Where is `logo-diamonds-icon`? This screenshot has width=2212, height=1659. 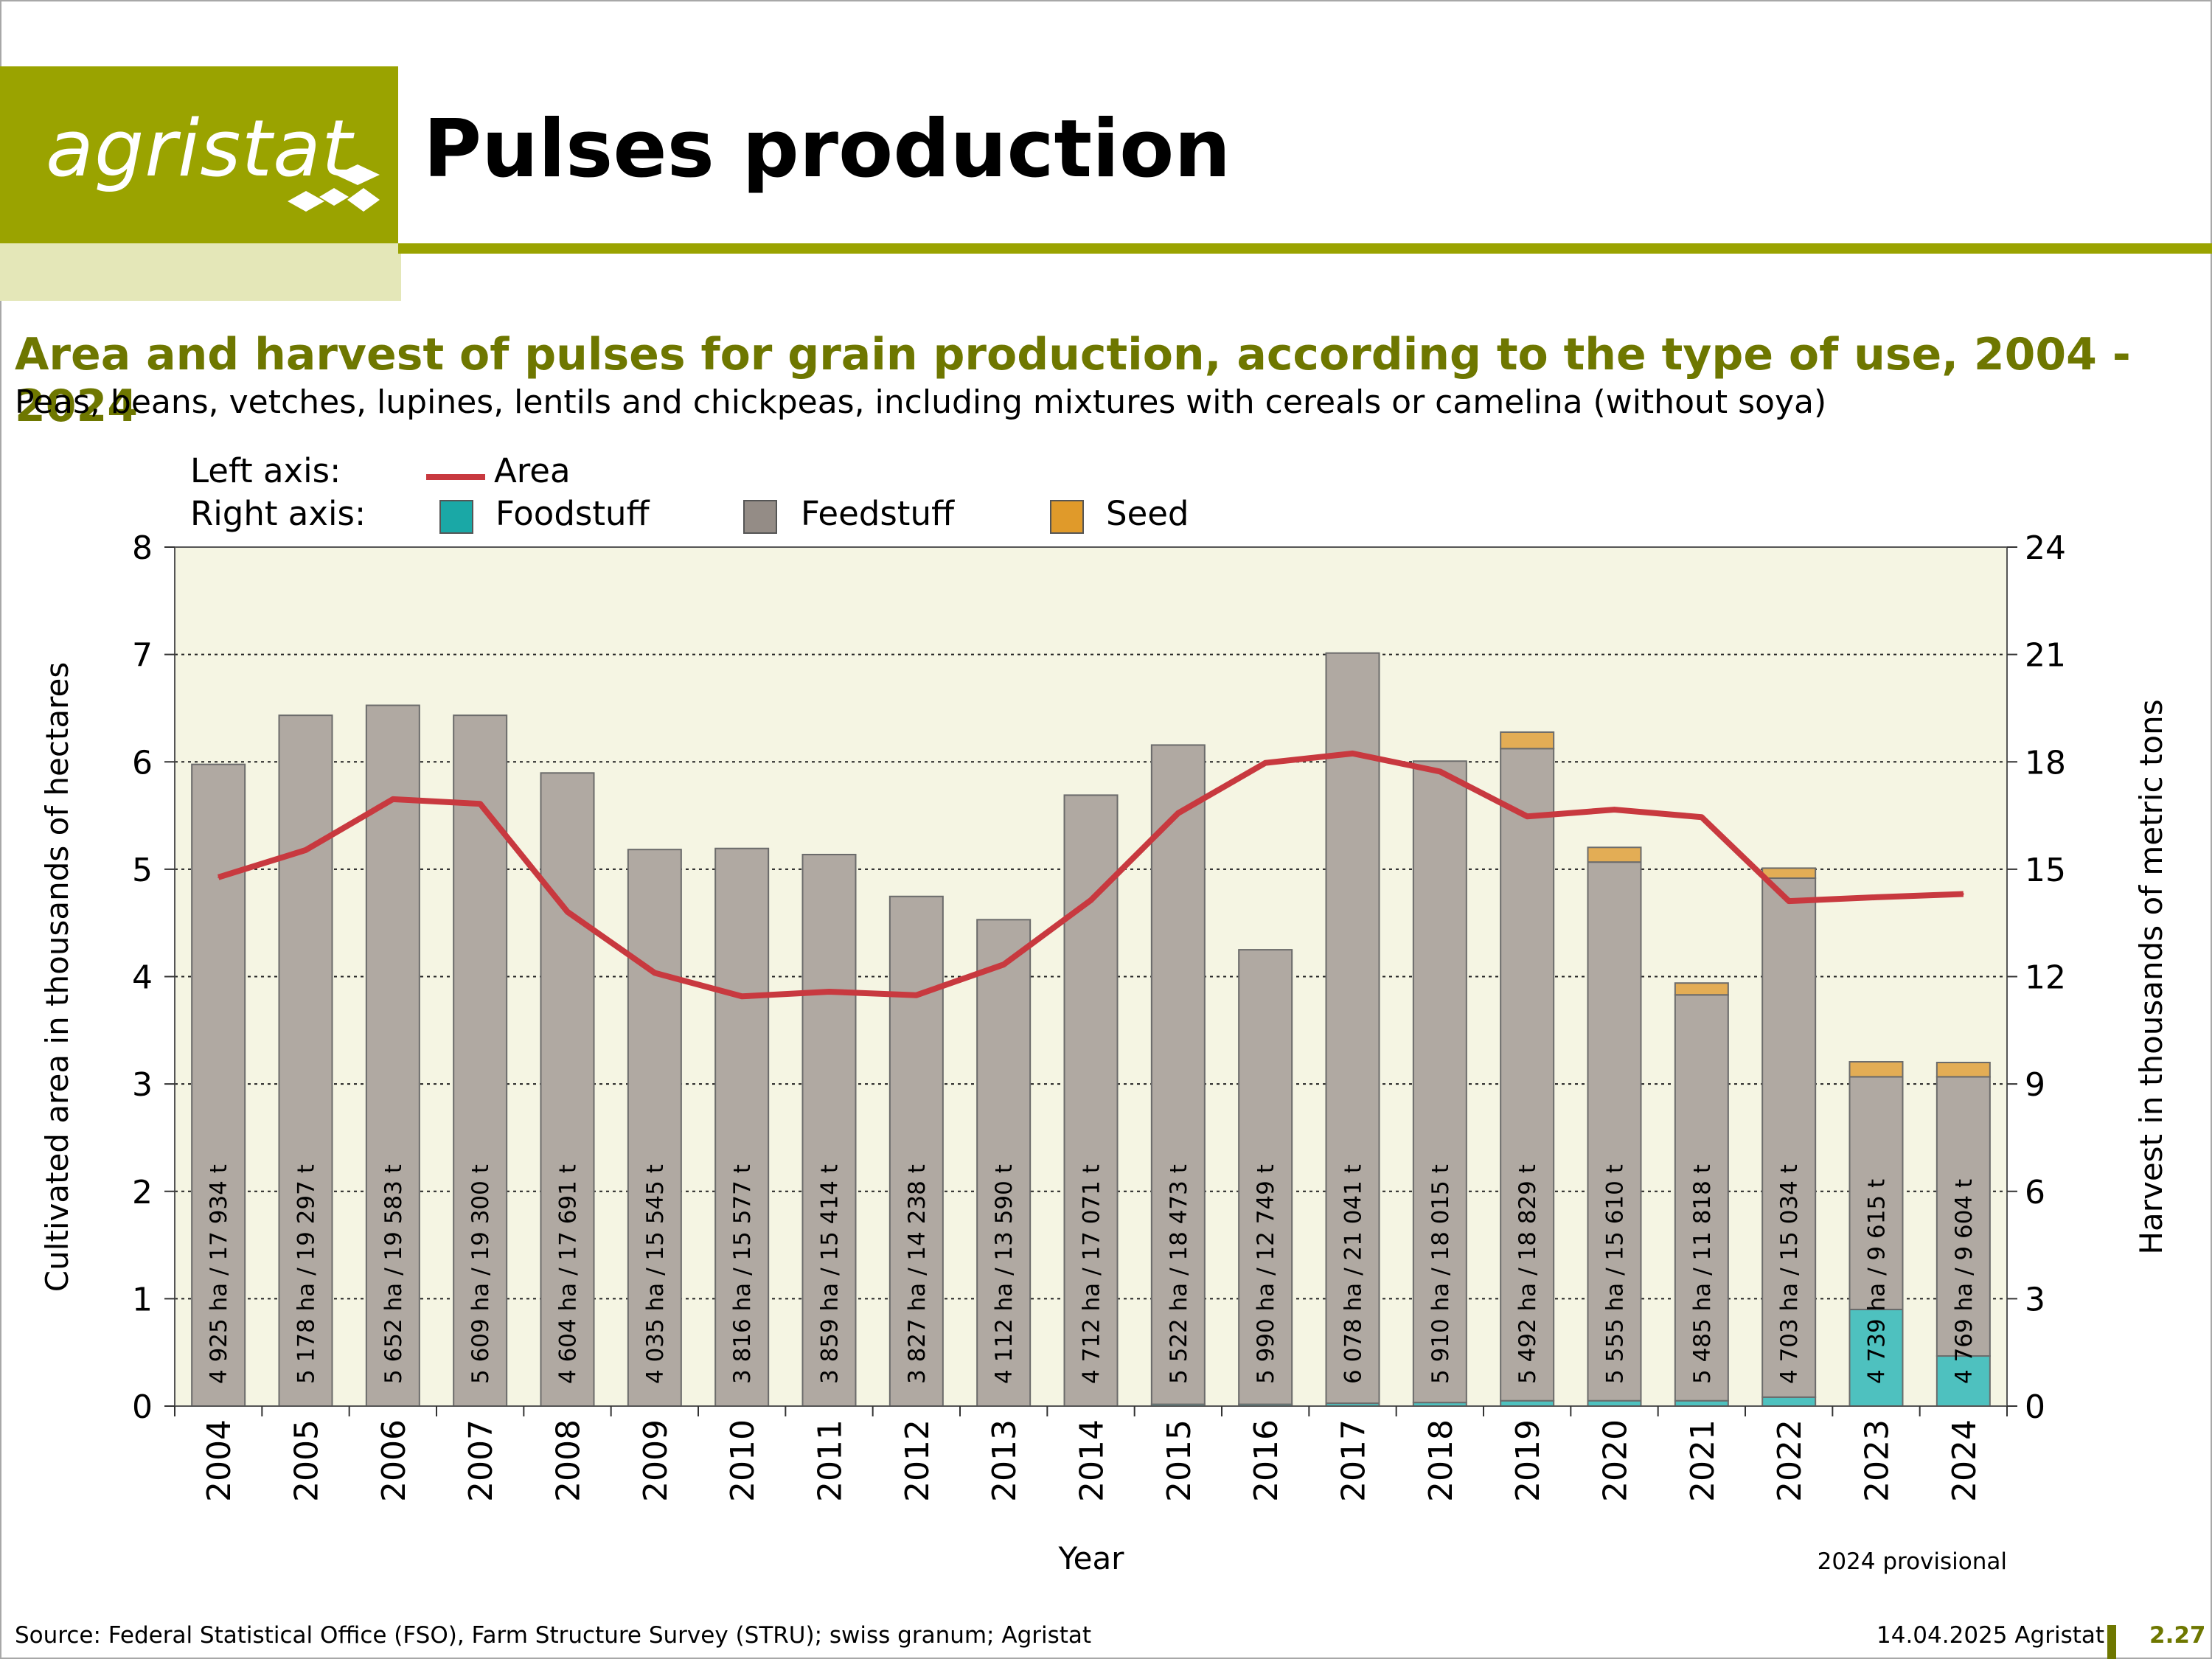 logo-diamonds-icon is located at coordinates (334, 188).